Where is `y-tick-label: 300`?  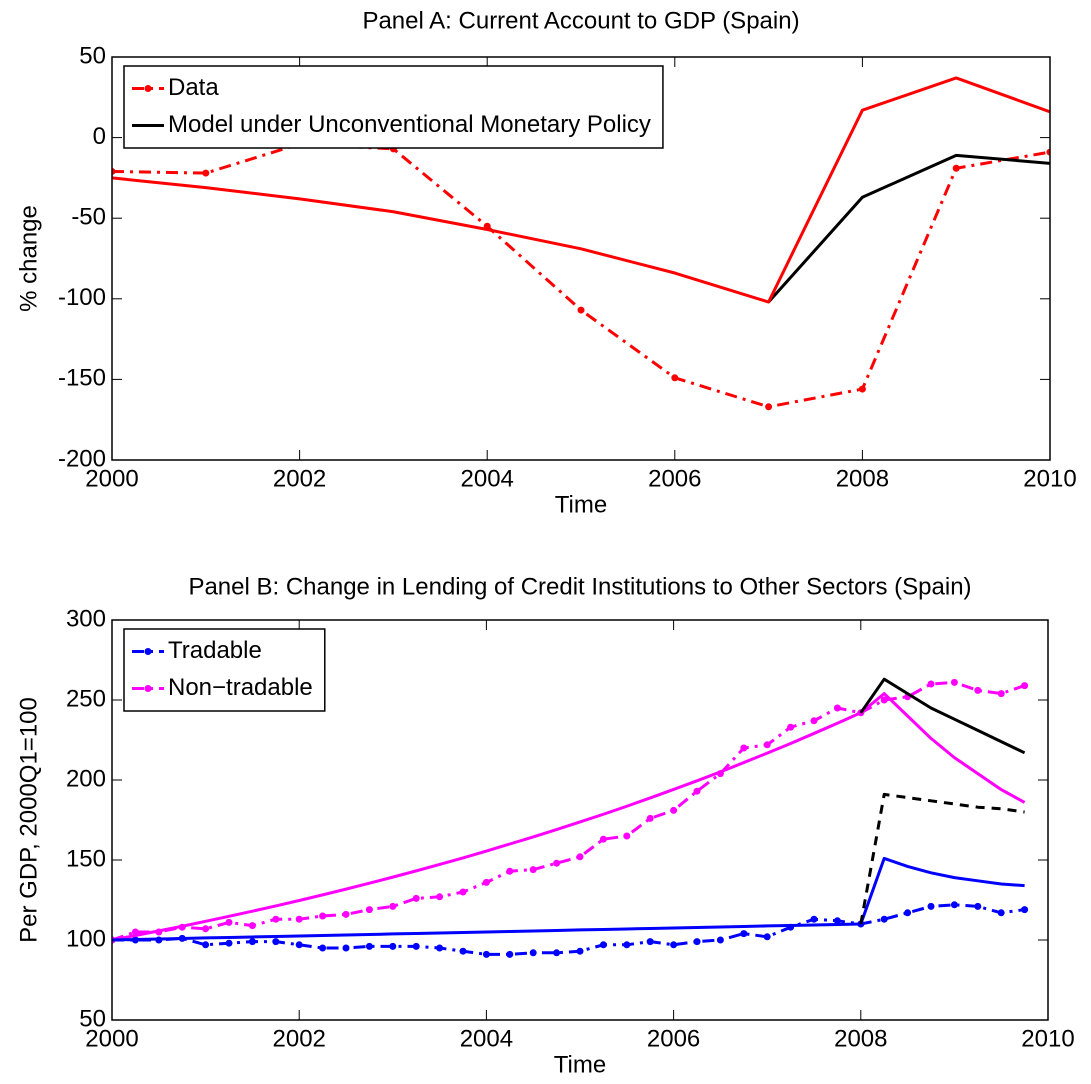 y-tick-label: 300 is located at coordinates (86, 618).